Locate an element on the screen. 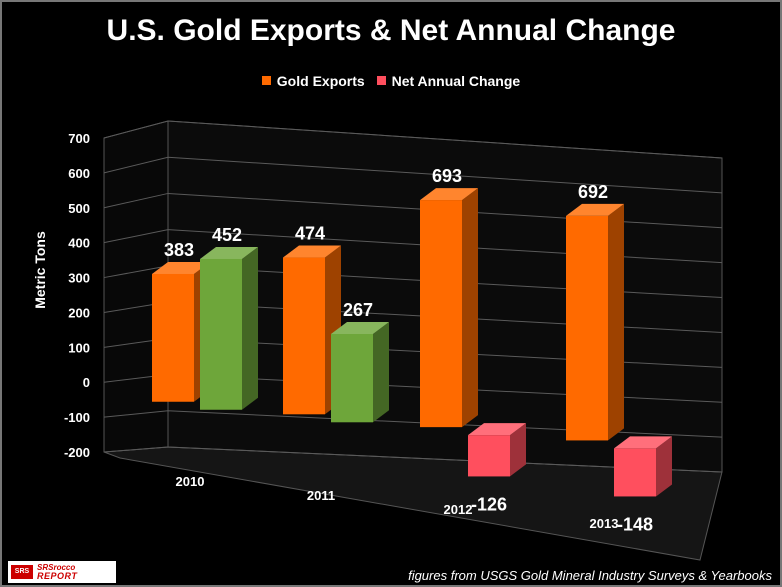  y-tick-label--100: -100 is located at coordinates (77, 417).